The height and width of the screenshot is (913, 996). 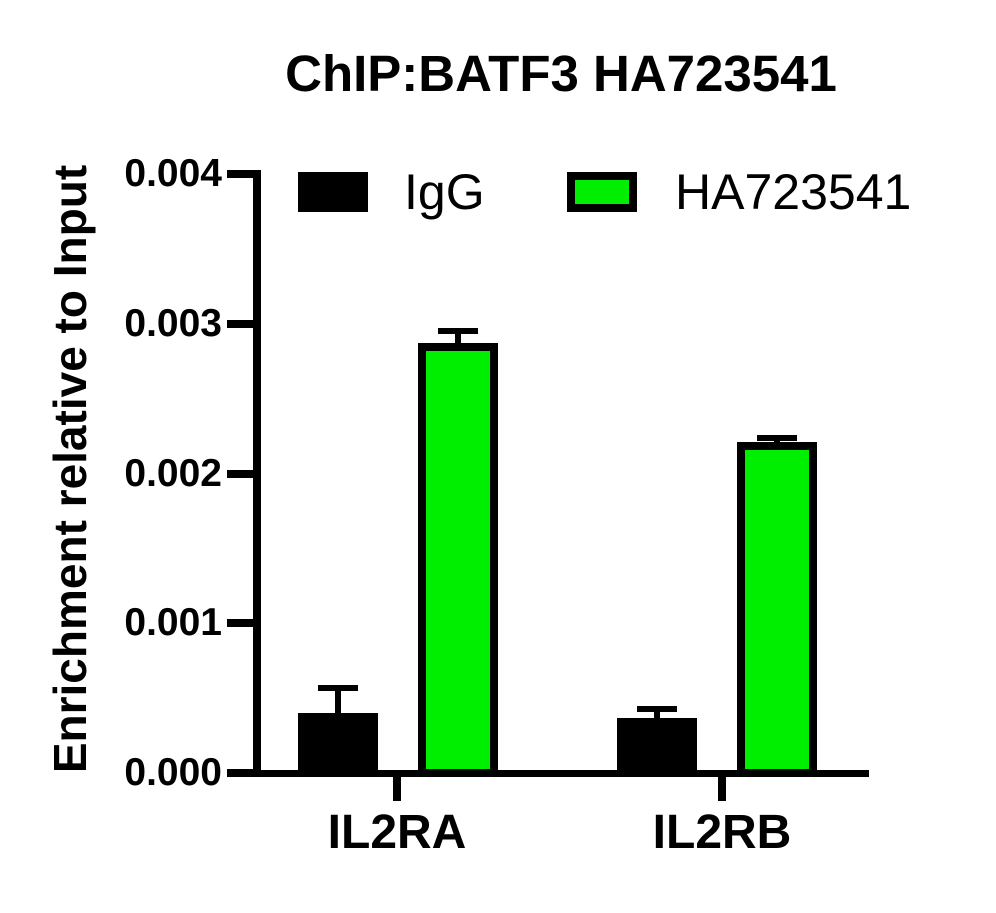 I want to click on error-bar-cap-igg-il2rb, so click(x=657, y=708).